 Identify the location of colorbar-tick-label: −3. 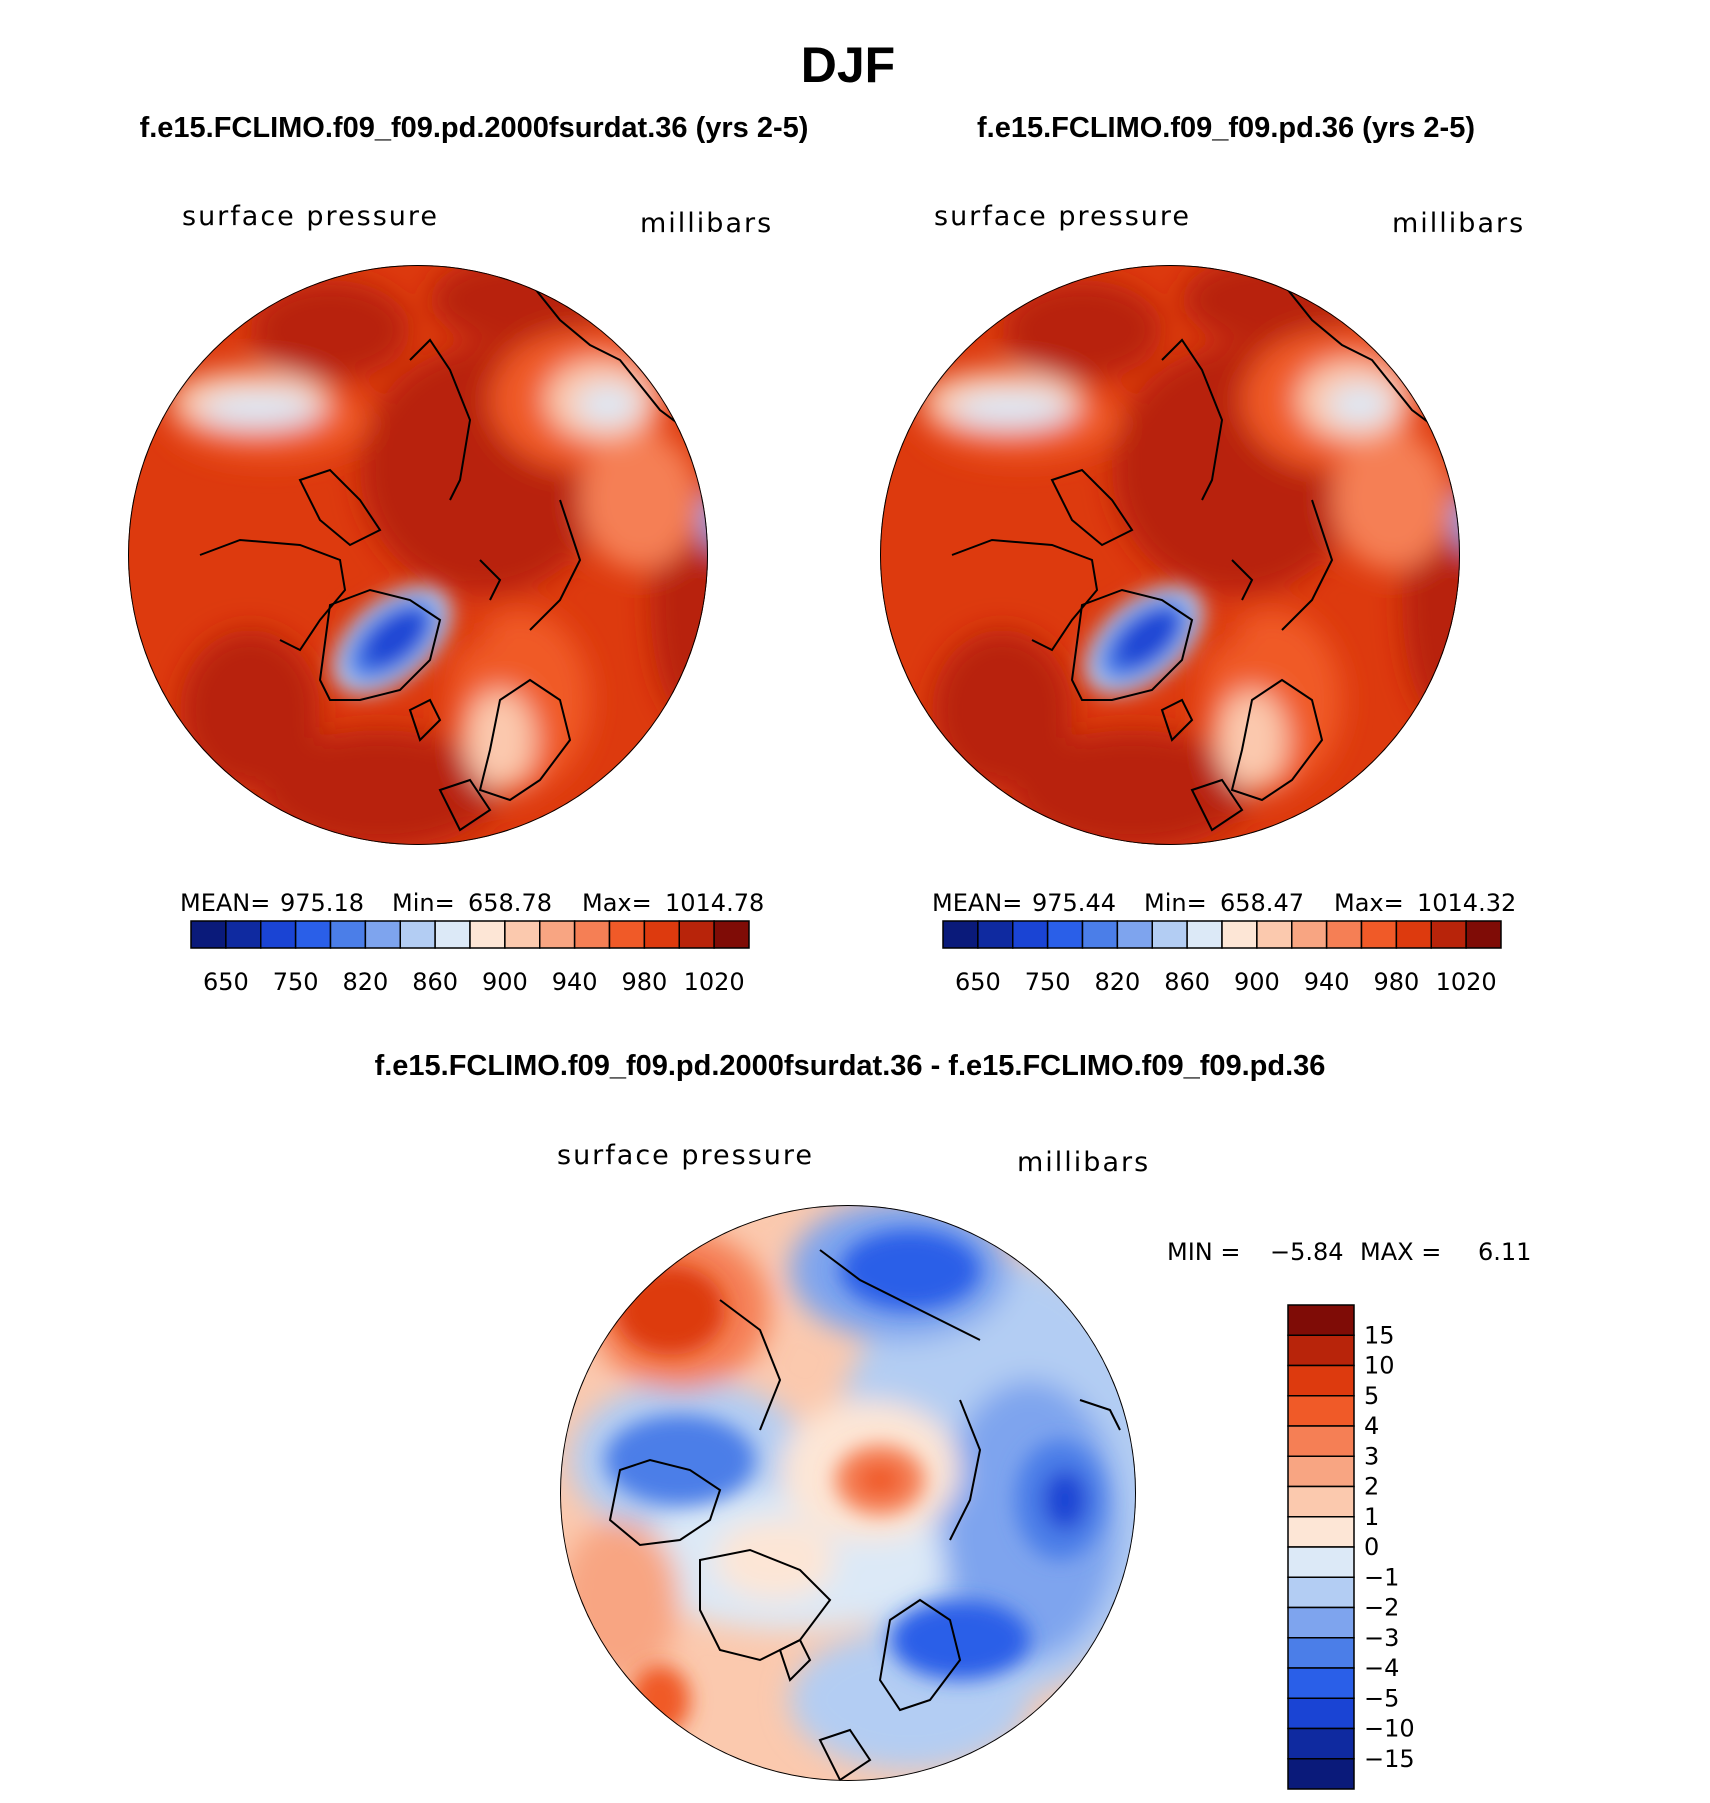
(1381, 1638).